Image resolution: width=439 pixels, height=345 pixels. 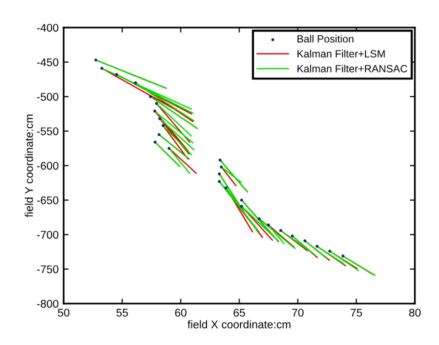 I want to click on legend-label: Kalman Filter+LSM, so click(x=341, y=54).